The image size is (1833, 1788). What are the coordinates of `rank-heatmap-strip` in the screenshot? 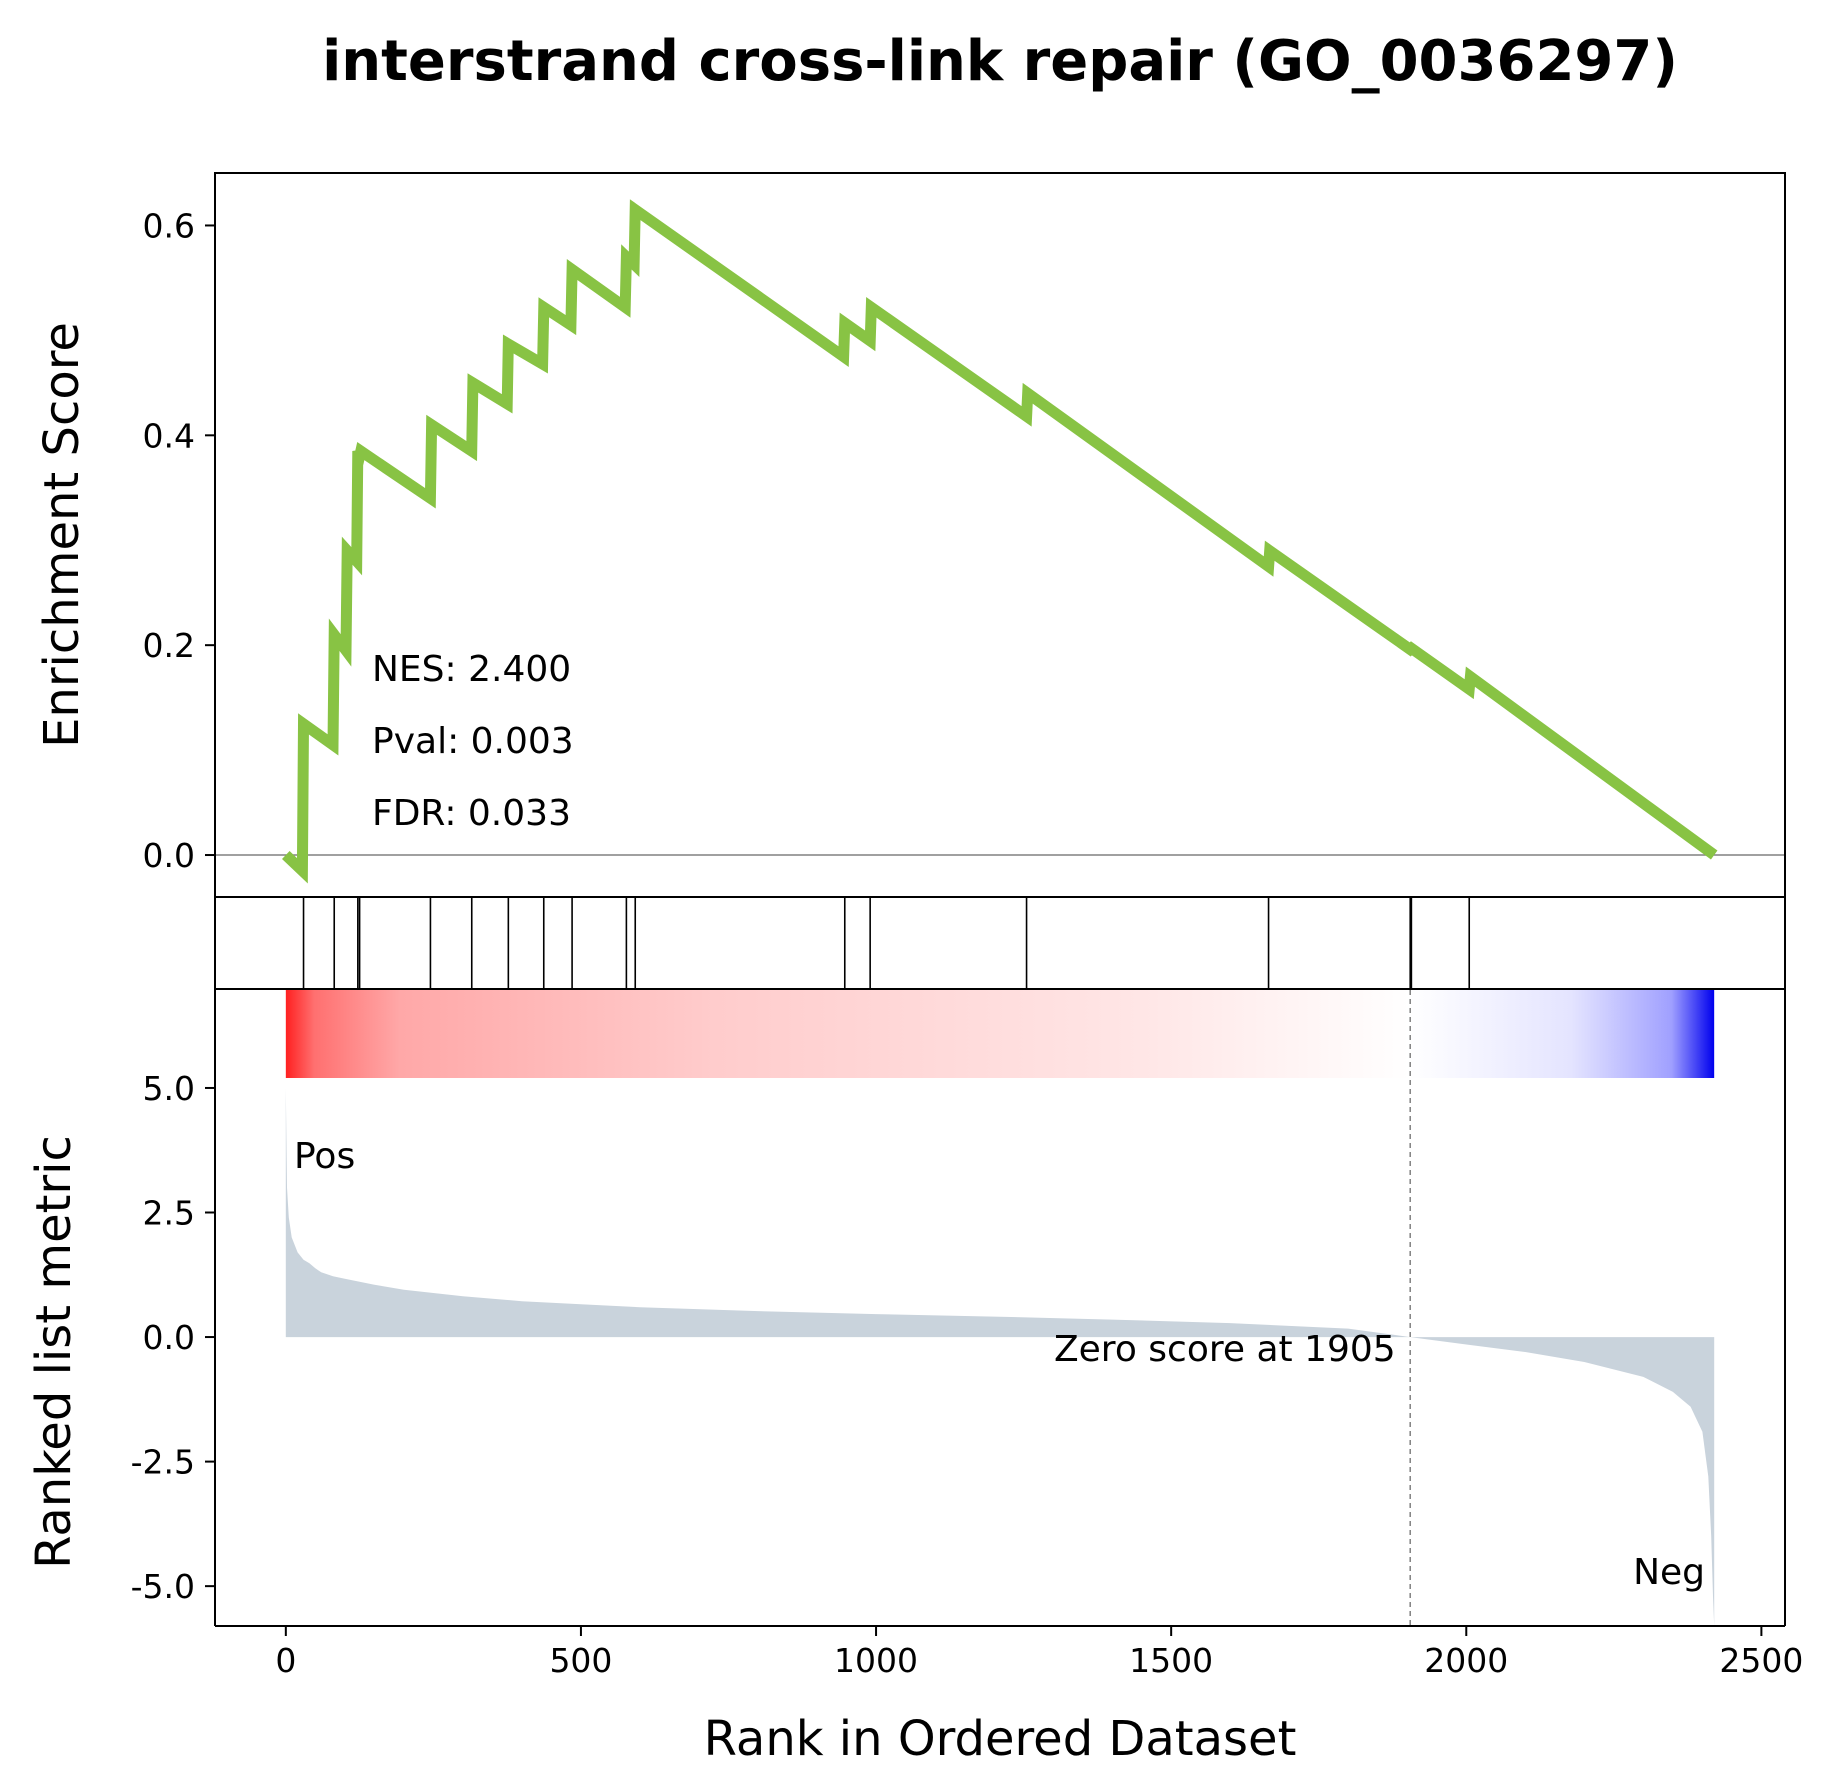 It's located at (1000, 1033).